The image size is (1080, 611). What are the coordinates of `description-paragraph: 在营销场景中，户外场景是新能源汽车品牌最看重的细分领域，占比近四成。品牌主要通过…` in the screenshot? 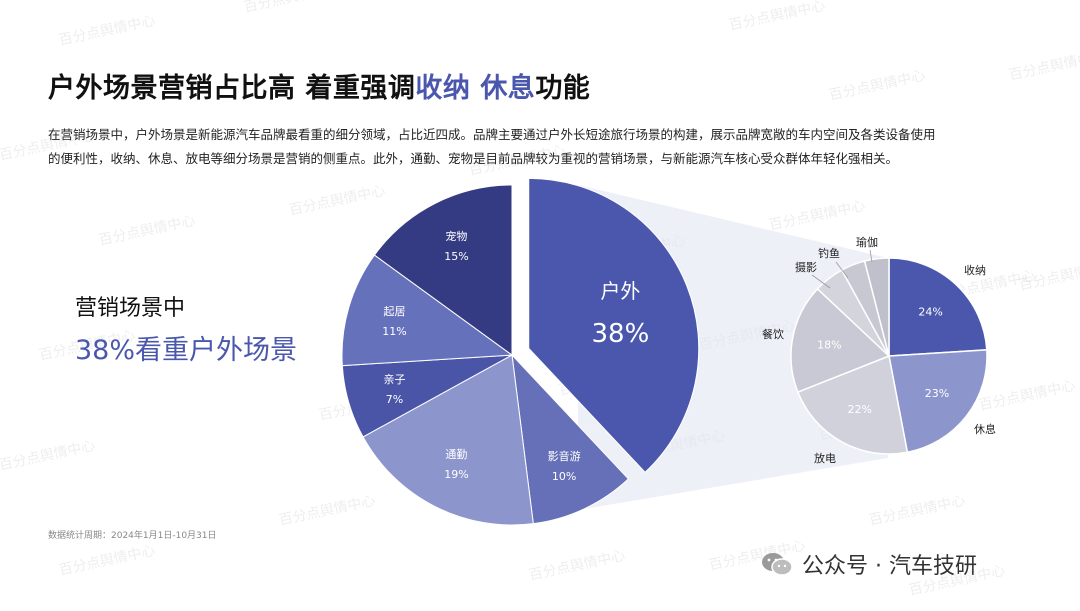 It's located at (543, 147).